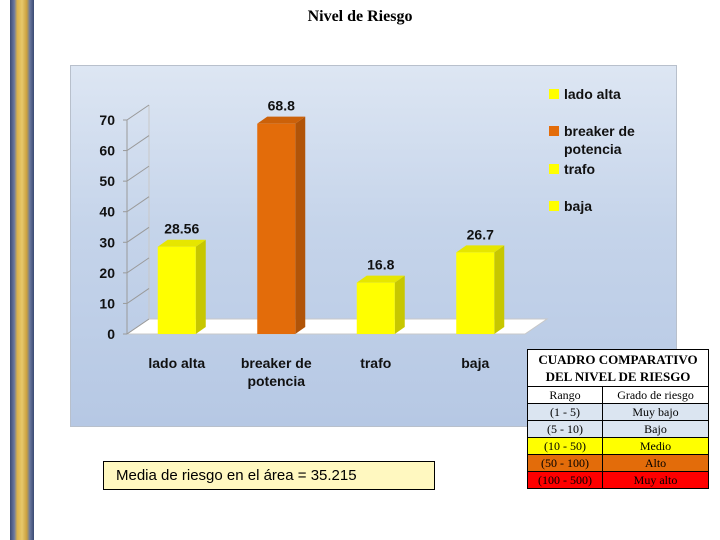 This screenshot has height=540, width=720. Describe the element at coordinates (599, 131) in the screenshot. I see `legend-label: breaker de` at that location.